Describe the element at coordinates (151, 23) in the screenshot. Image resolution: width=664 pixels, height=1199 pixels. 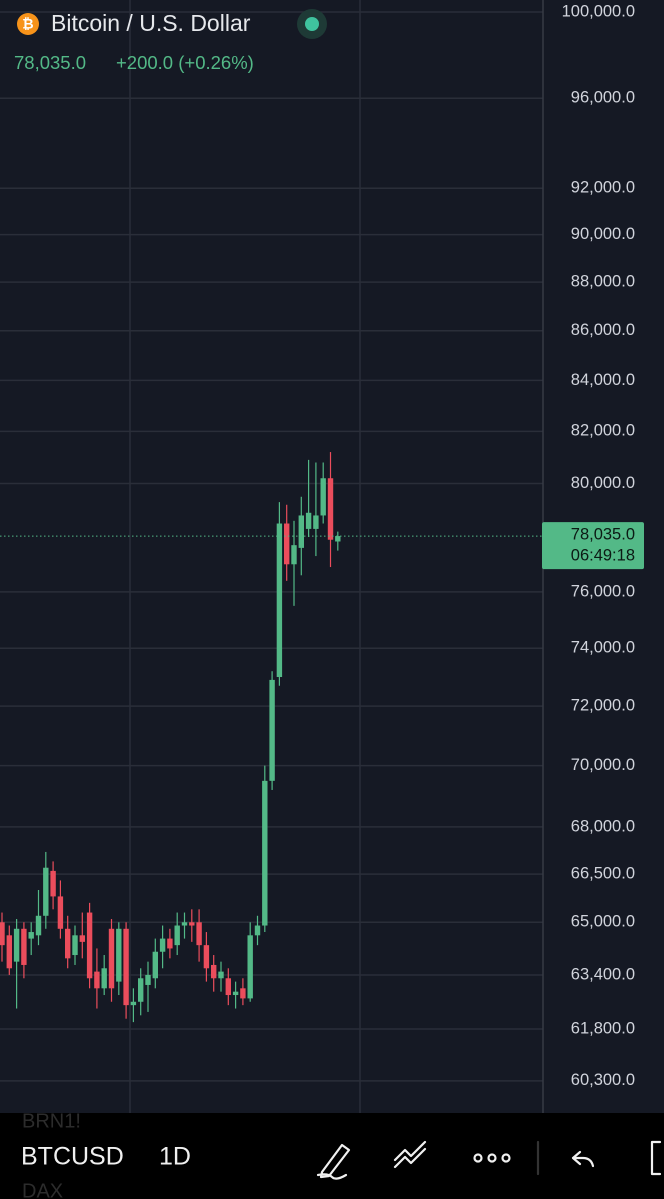
I see `symbol-title: Bitcoin / U.S. Dollar` at that location.